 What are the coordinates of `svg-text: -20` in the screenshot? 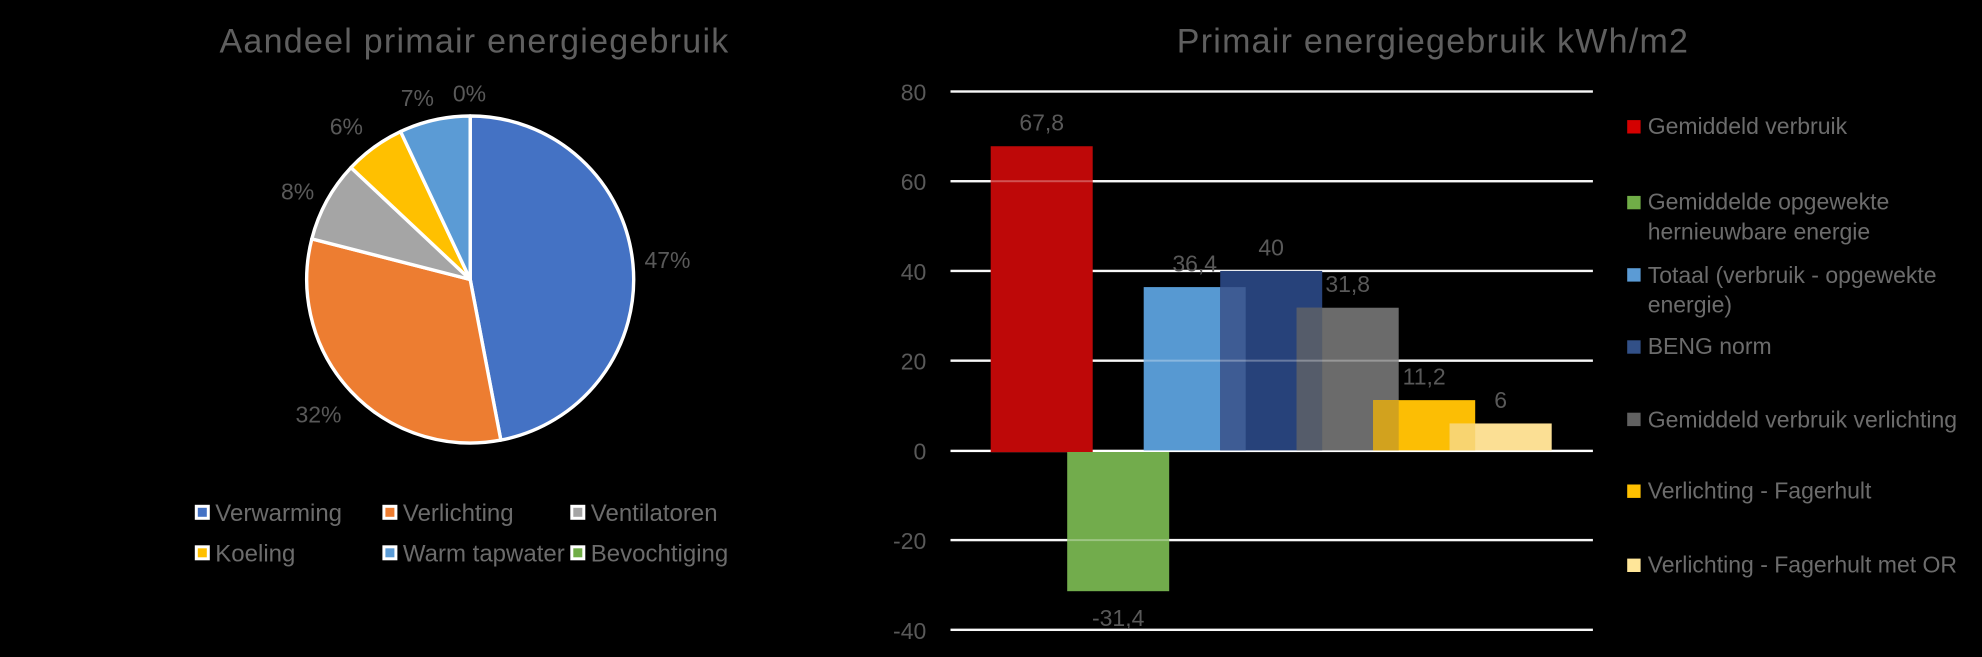 It's located at (909, 541).